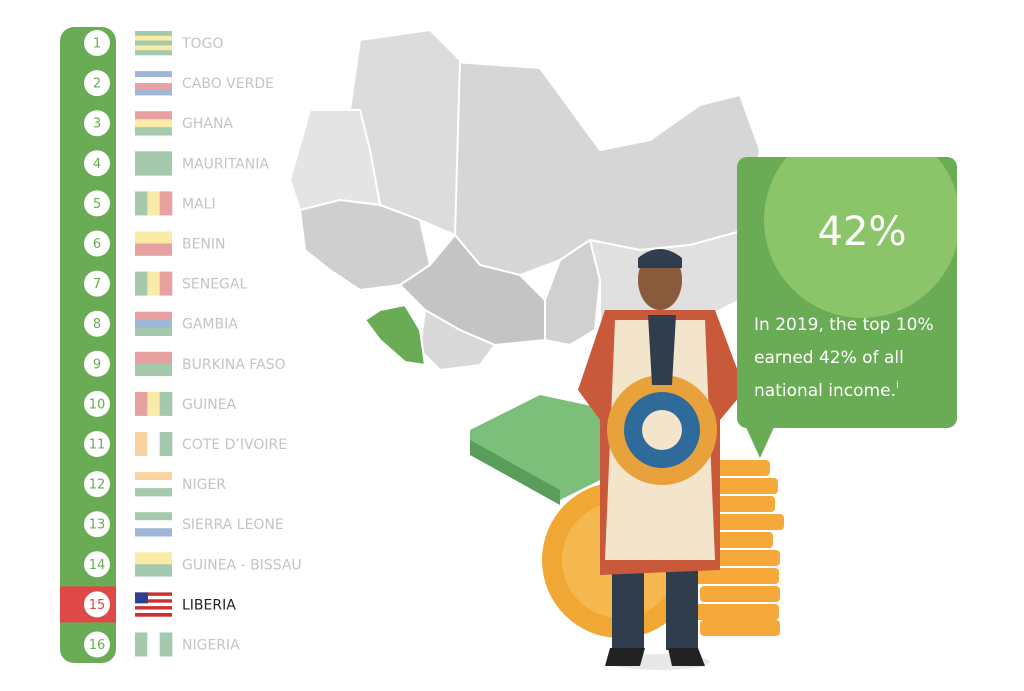 This screenshot has height=691, width=1024. I want to click on callout-line: earned 42% of all, so click(829, 358).